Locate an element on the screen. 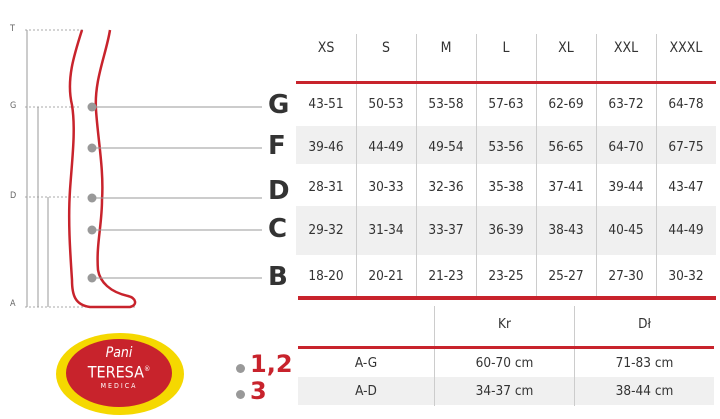 The width and height of the screenshot is (720, 419). cell: 18-20 is located at coordinates (326, 276).